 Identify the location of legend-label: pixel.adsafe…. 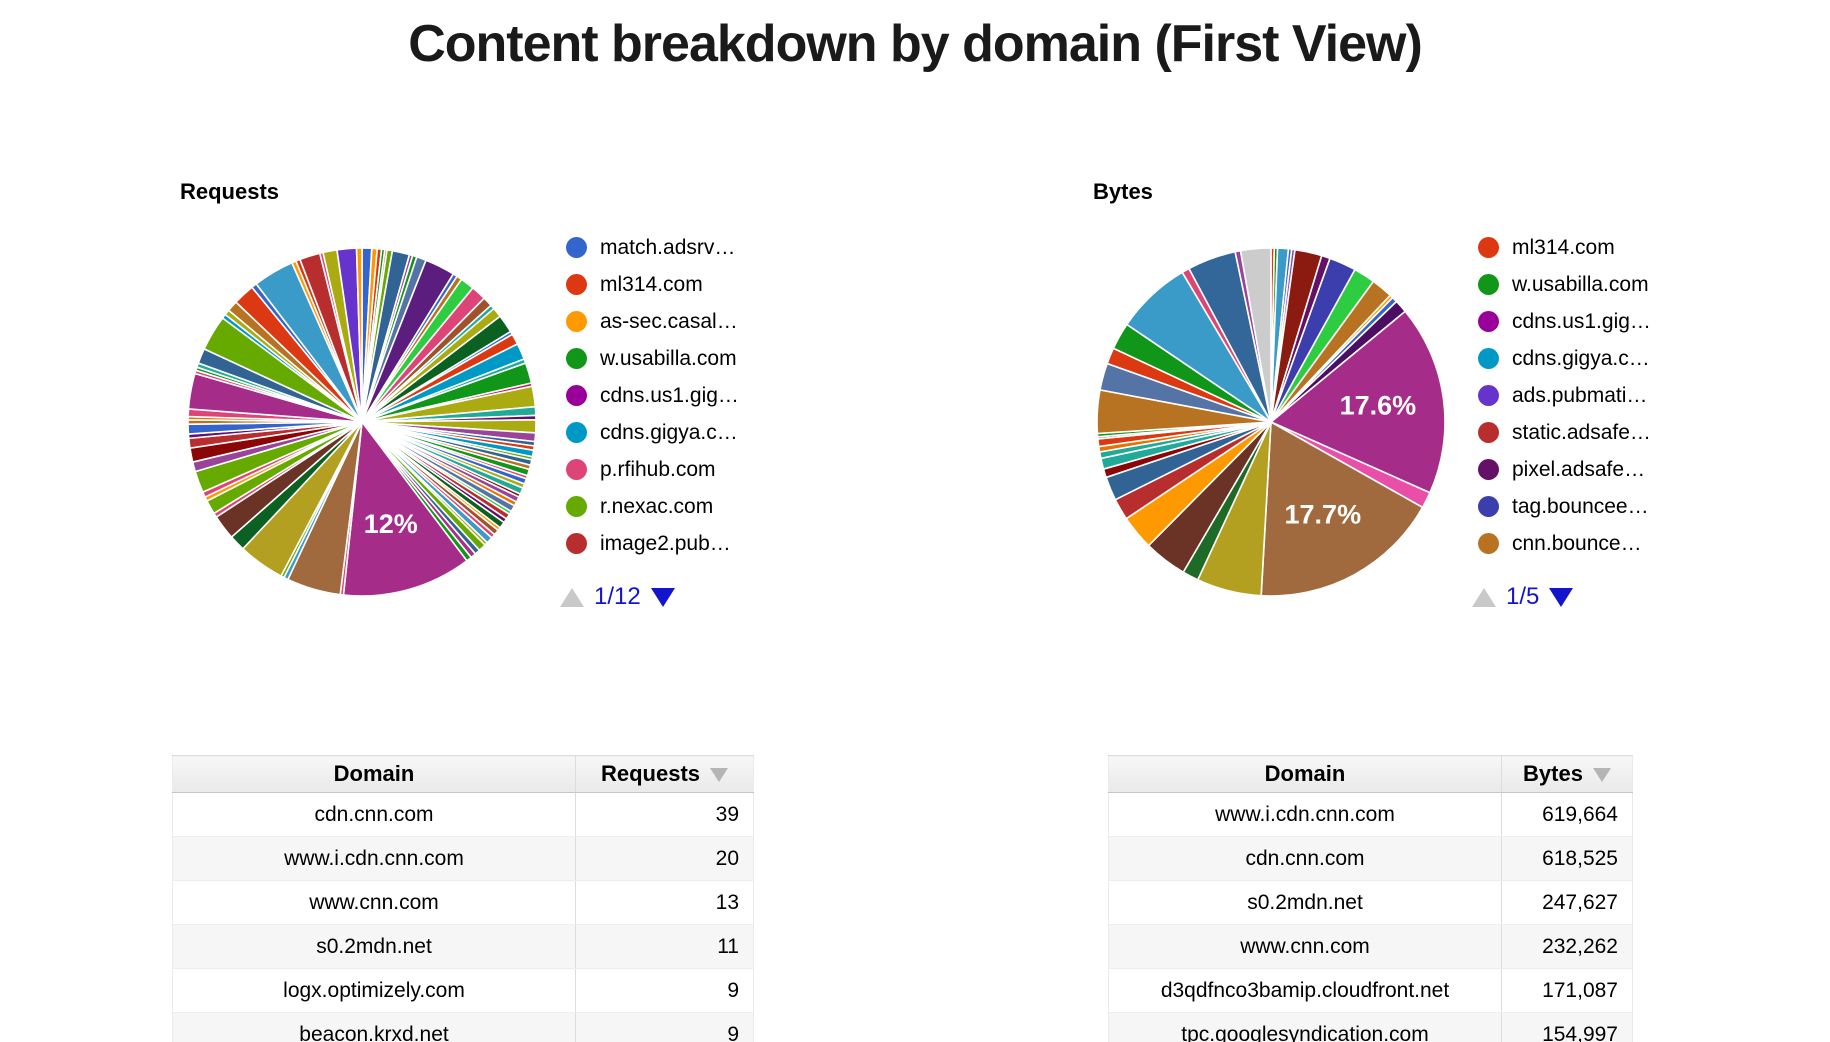
(1579, 469).